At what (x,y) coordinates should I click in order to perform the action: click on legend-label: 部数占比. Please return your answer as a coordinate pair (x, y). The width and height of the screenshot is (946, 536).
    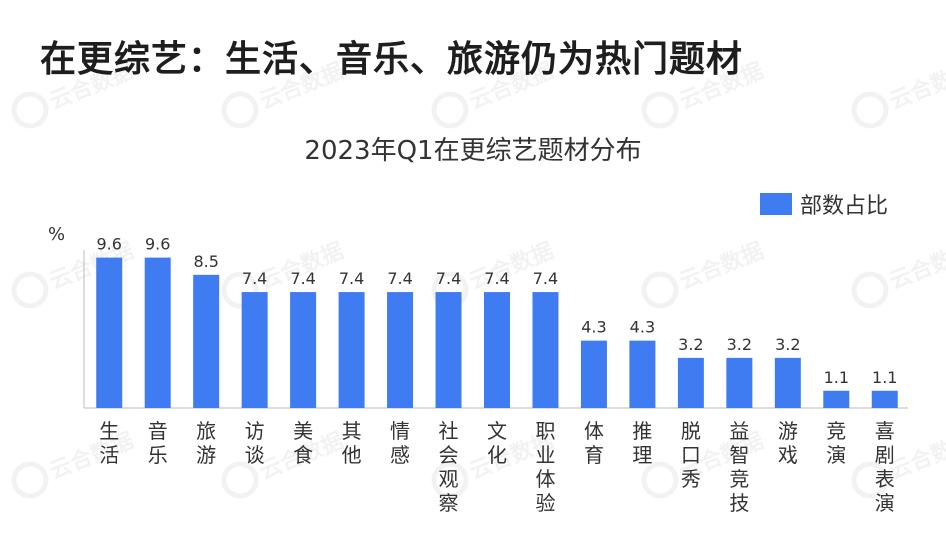
    Looking at the image, I should click on (844, 206).